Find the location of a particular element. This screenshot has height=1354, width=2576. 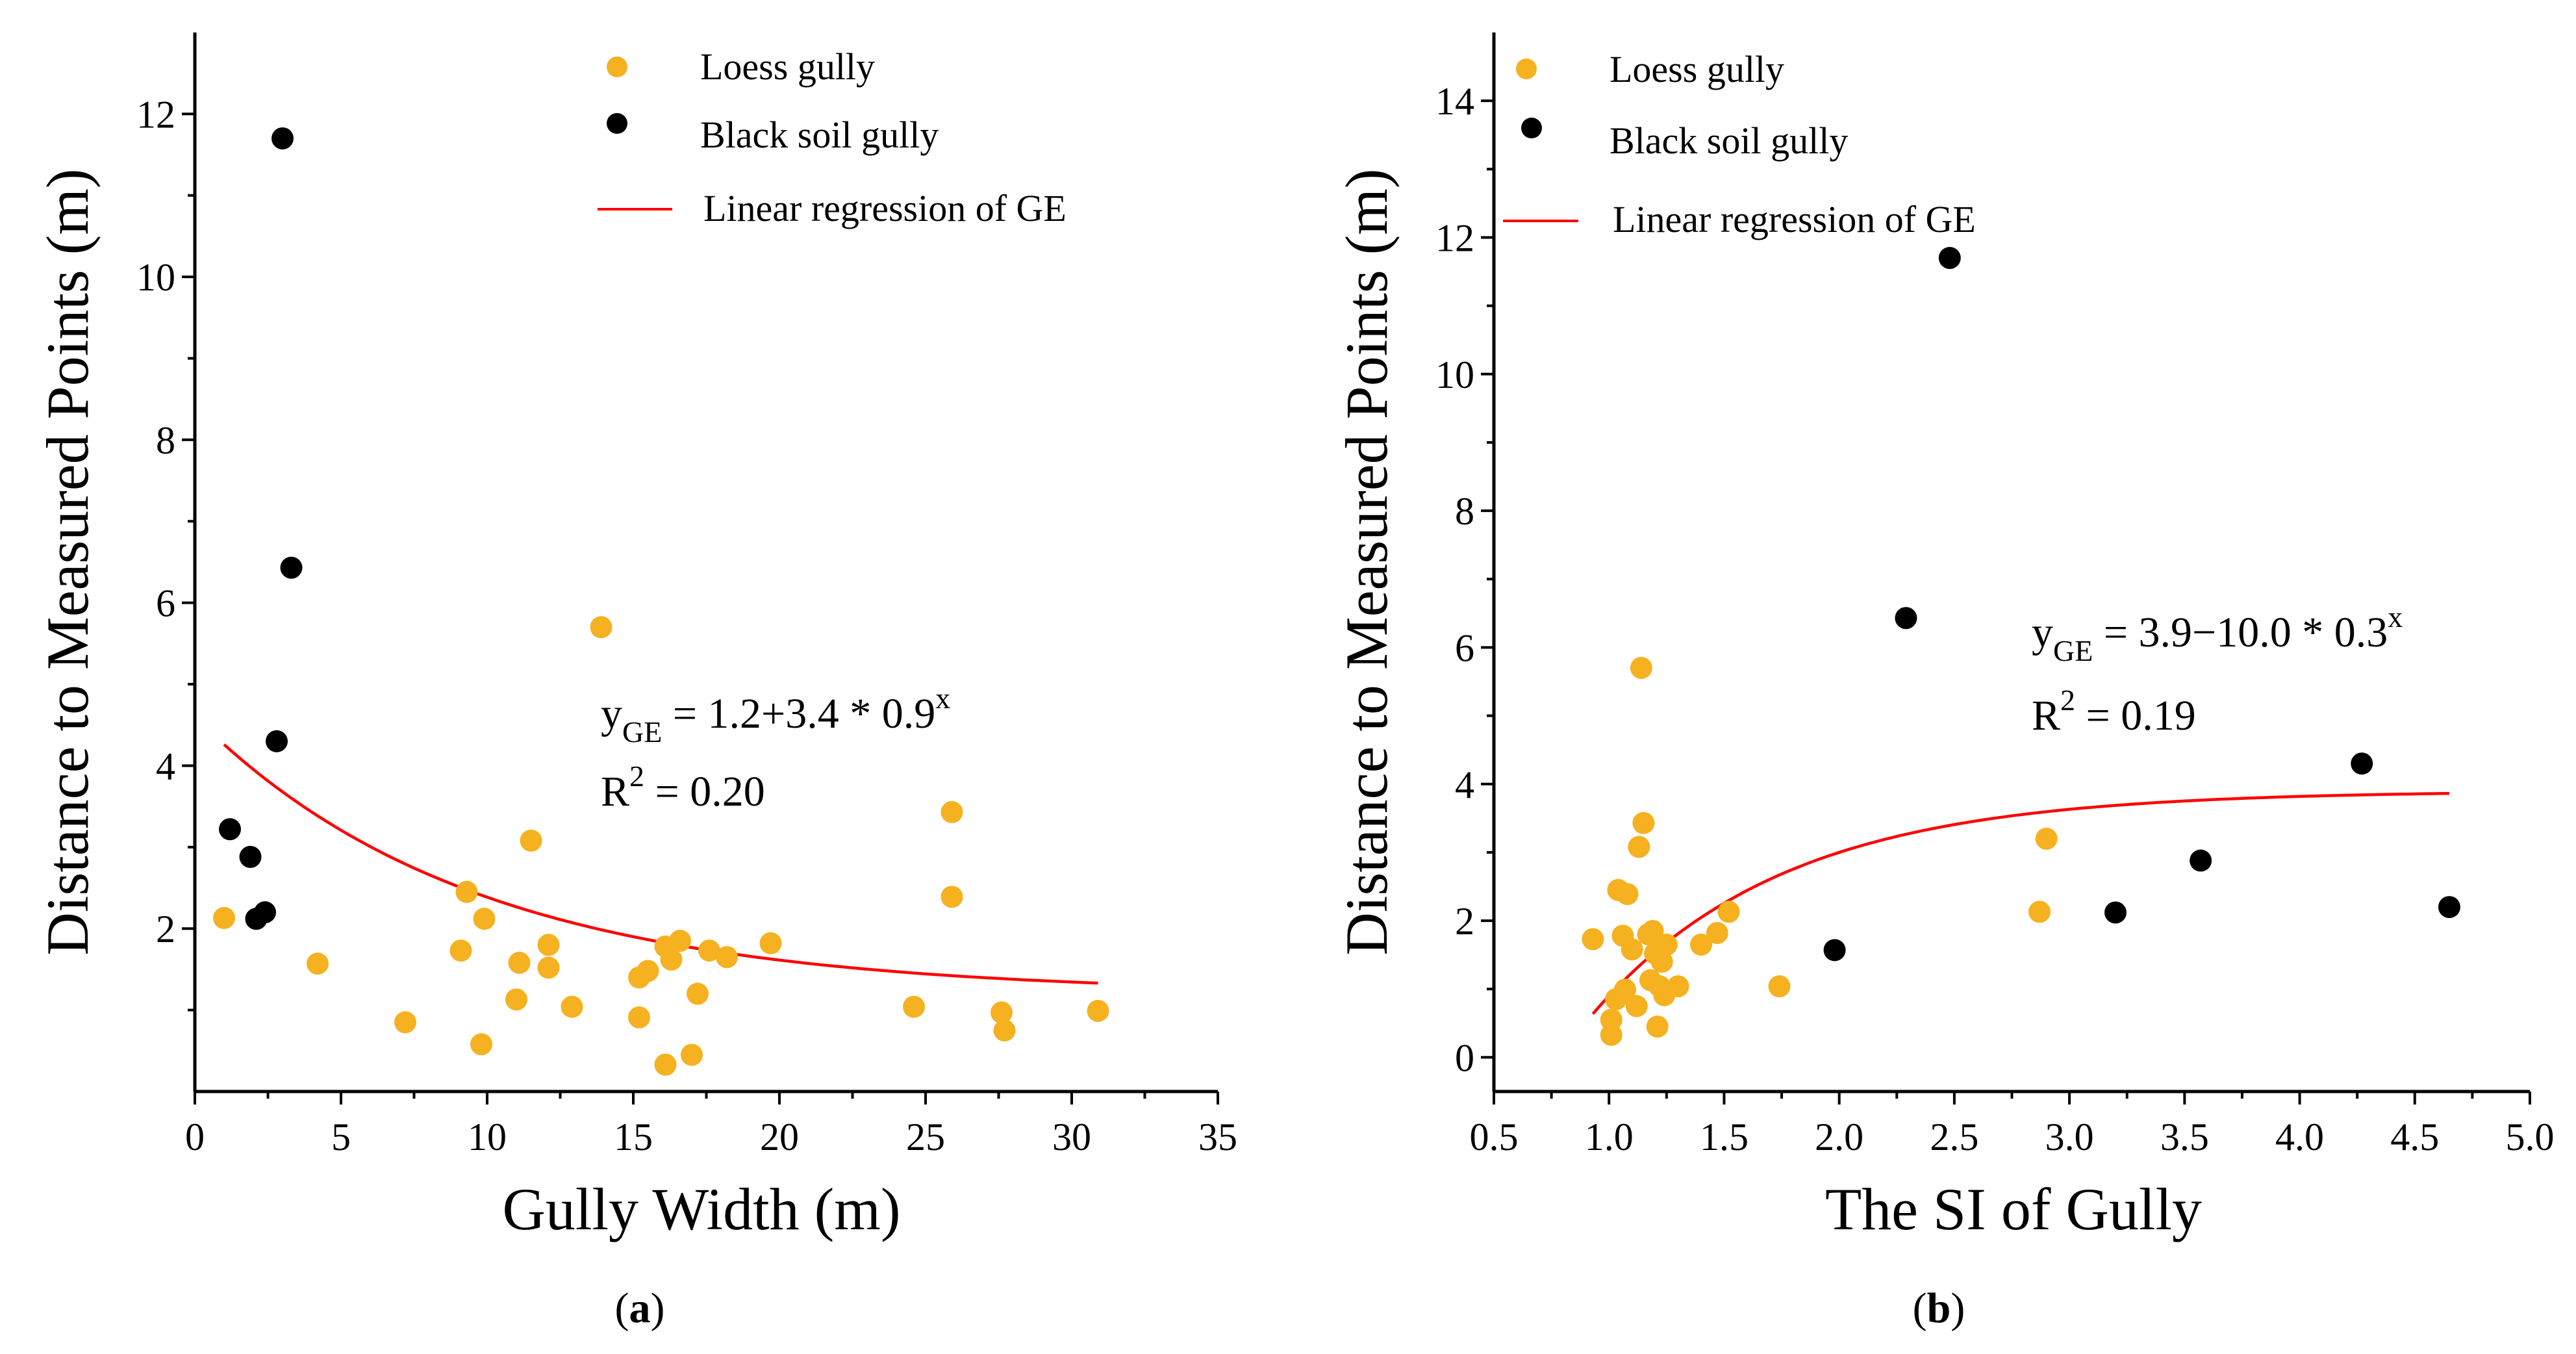

panel-a-label: (a) is located at coordinates (640, 1308).